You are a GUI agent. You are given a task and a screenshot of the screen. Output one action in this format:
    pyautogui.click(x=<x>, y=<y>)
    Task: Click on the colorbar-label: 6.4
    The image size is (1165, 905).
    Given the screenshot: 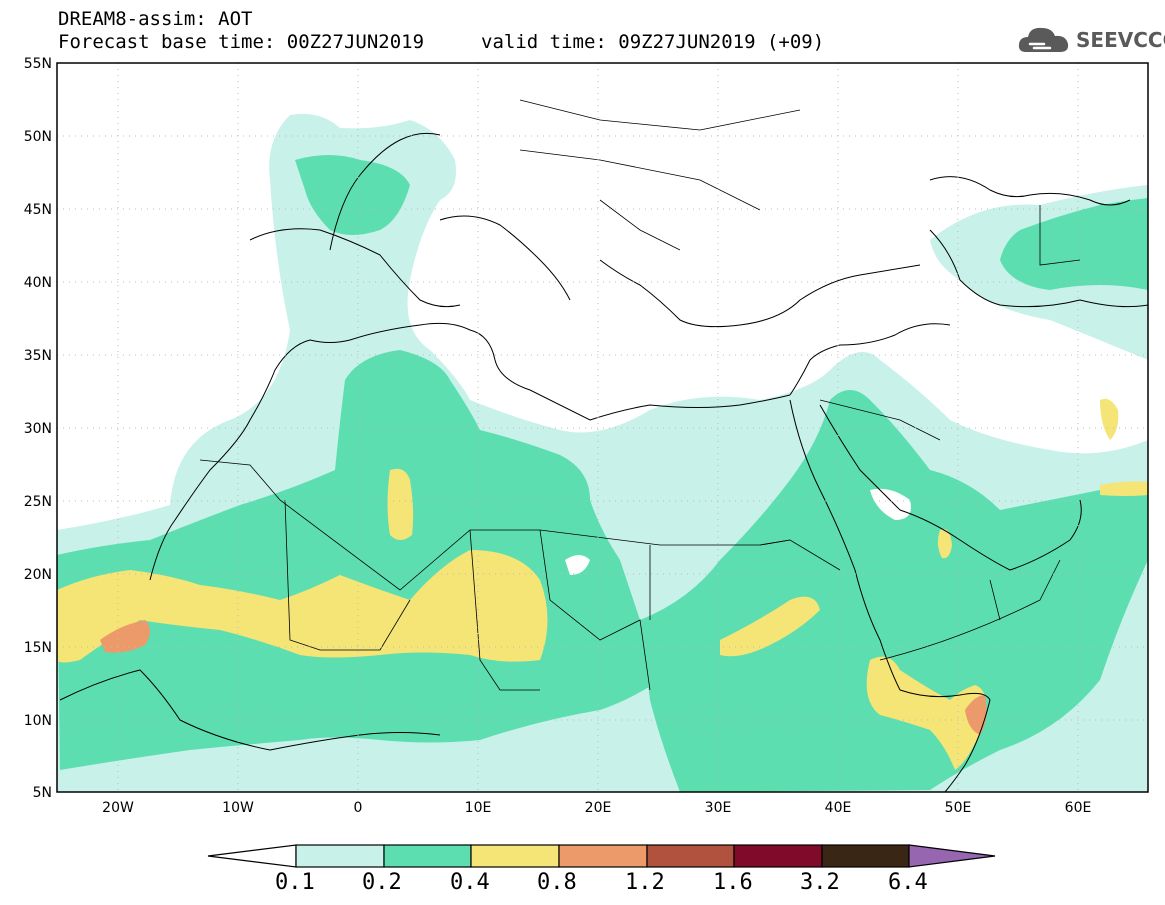 What is the action you would take?
    pyautogui.click(x=908, y=882)
    